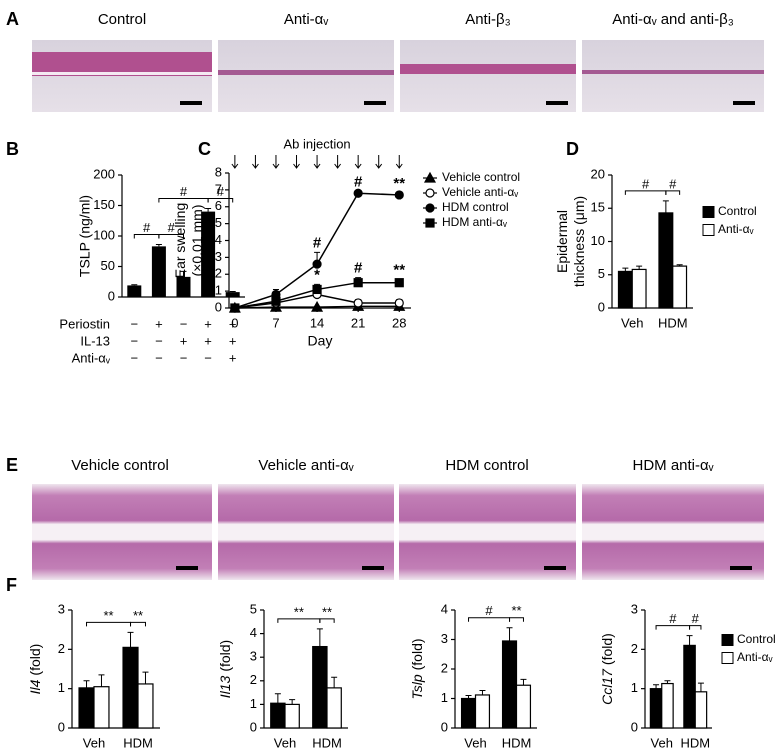 This screenshot has height=751, width=775. What do you see at coordinates (317, 322) in the screenshot?
I see `x-tick-label: 14` at bounding box center [317, 322].